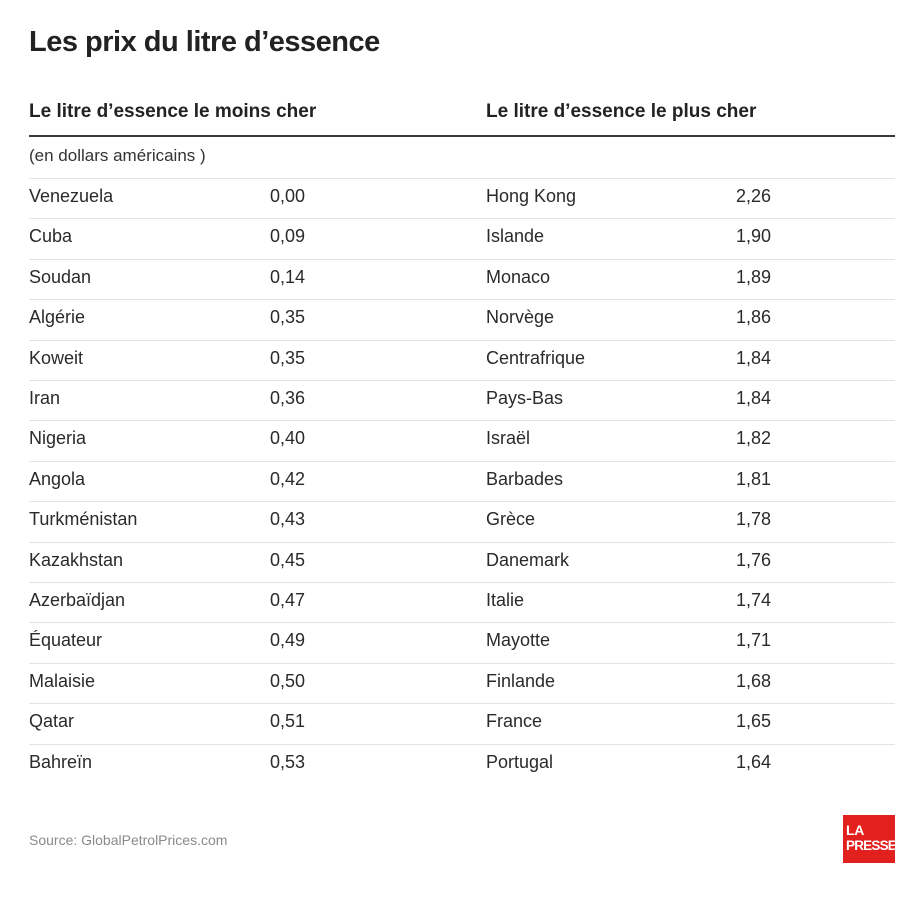 The height and width of the screenshot is (897, 924). Describe the element at coordinates (520, 762) in the screenshot. I see `most-expensive-country-cell: Portugal` at that location.